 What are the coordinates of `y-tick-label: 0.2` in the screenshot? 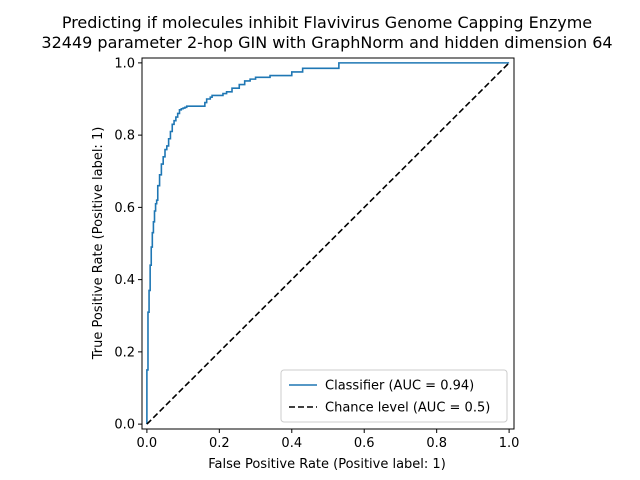 It's located at (124, 352).